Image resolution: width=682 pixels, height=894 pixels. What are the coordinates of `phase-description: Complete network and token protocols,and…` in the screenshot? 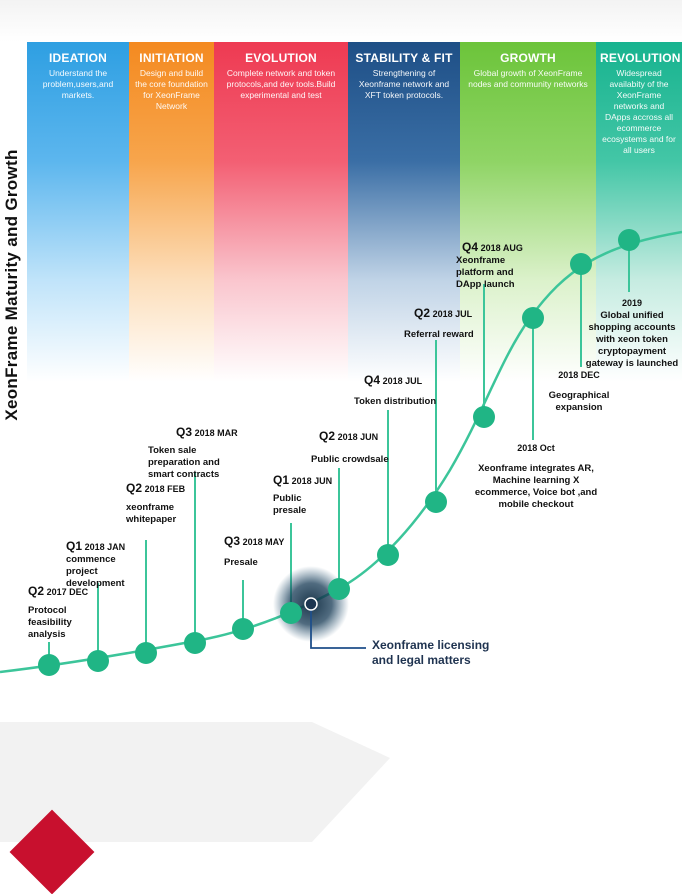 It's located at (281, 84).